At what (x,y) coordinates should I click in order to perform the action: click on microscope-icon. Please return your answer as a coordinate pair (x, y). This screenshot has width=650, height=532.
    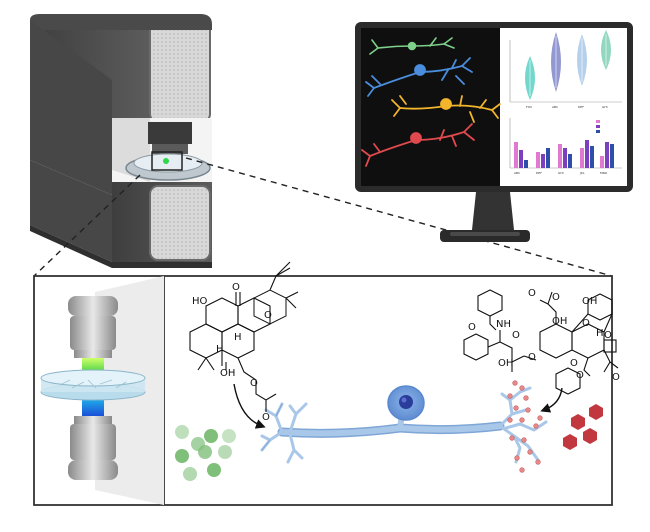
    Looking at the image, I should click on (121, 141).